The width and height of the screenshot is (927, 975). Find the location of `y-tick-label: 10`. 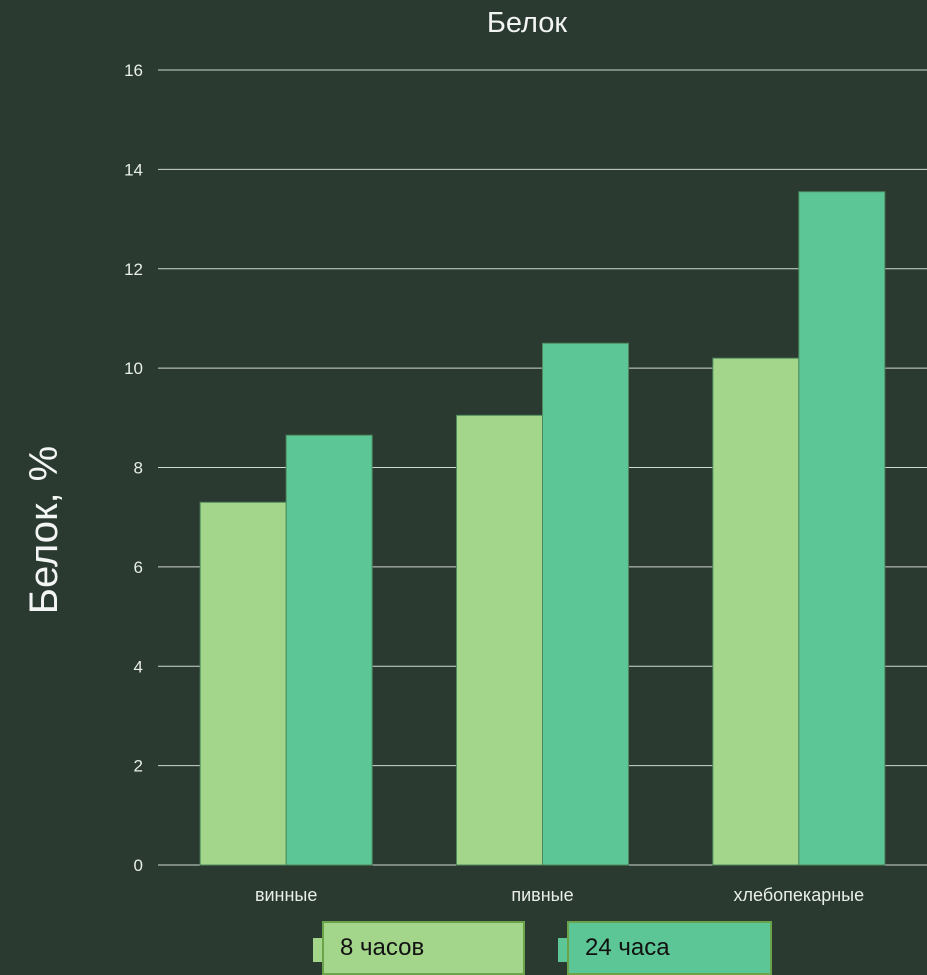

y-tick-label: 10 is located at coordinates (133, 368).